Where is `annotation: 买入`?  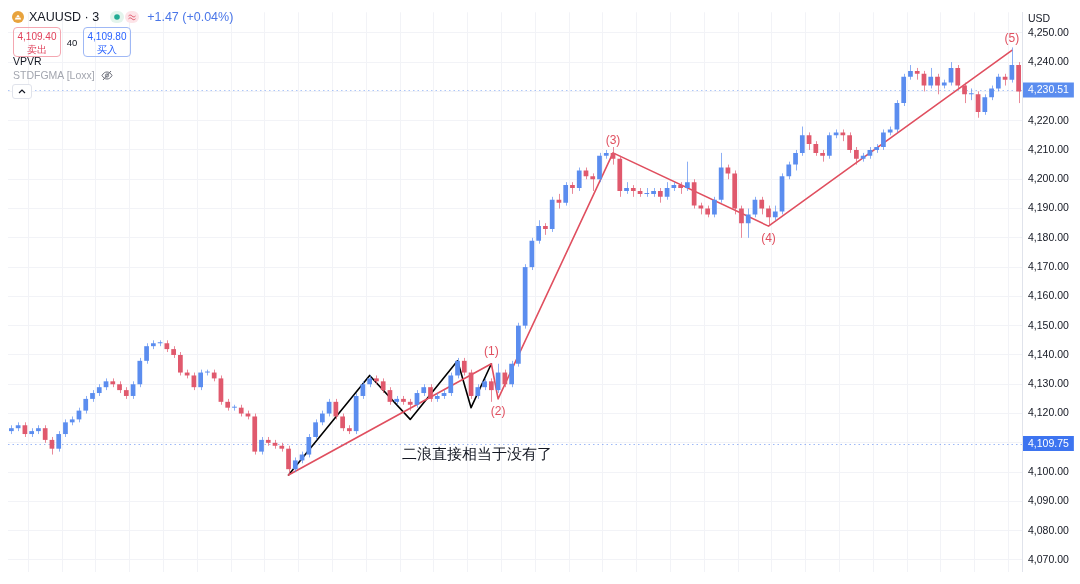
annotation: 买入 is located at coordinates (107, 49).